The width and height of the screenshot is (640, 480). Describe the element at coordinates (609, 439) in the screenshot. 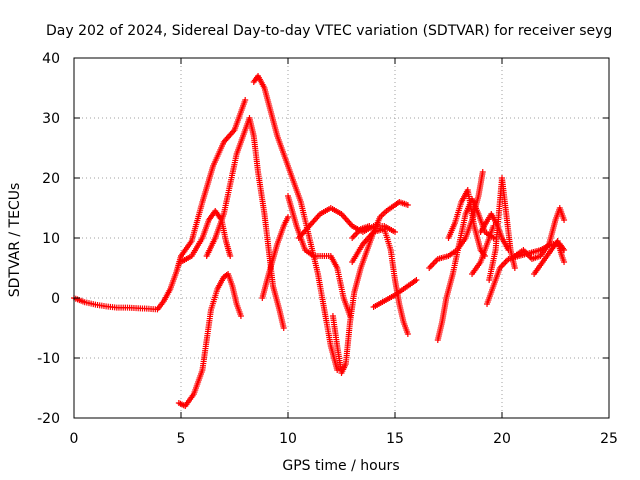

I see `x-tick-label: 25` at that location.